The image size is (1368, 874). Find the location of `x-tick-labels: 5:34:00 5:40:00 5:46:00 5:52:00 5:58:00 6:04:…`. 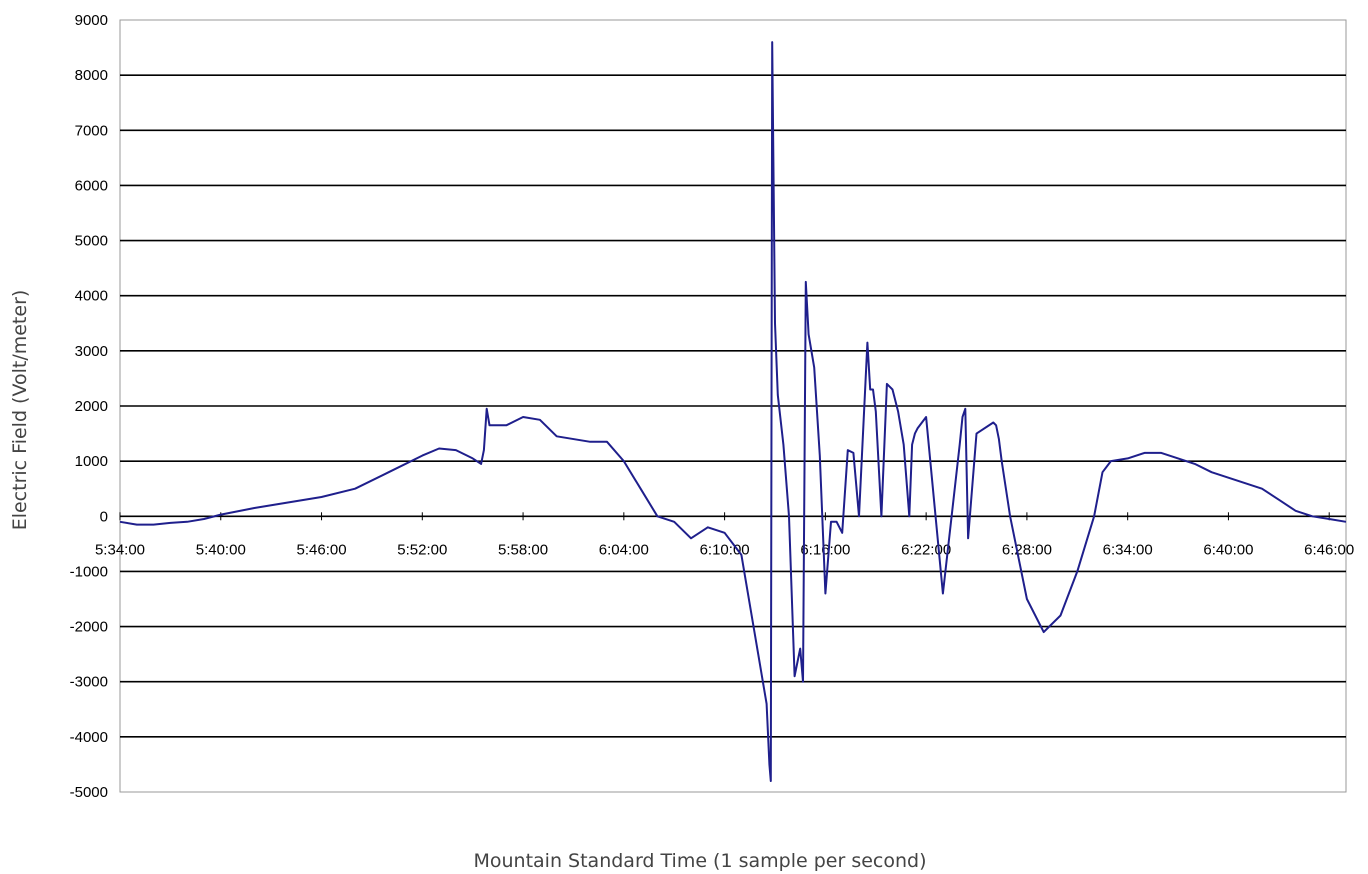

x-tick-labels: 5:34:00 5:40:00 5:46:00 5:52:00 5:58:00 6:04:… is located at coordinates (724, 549).